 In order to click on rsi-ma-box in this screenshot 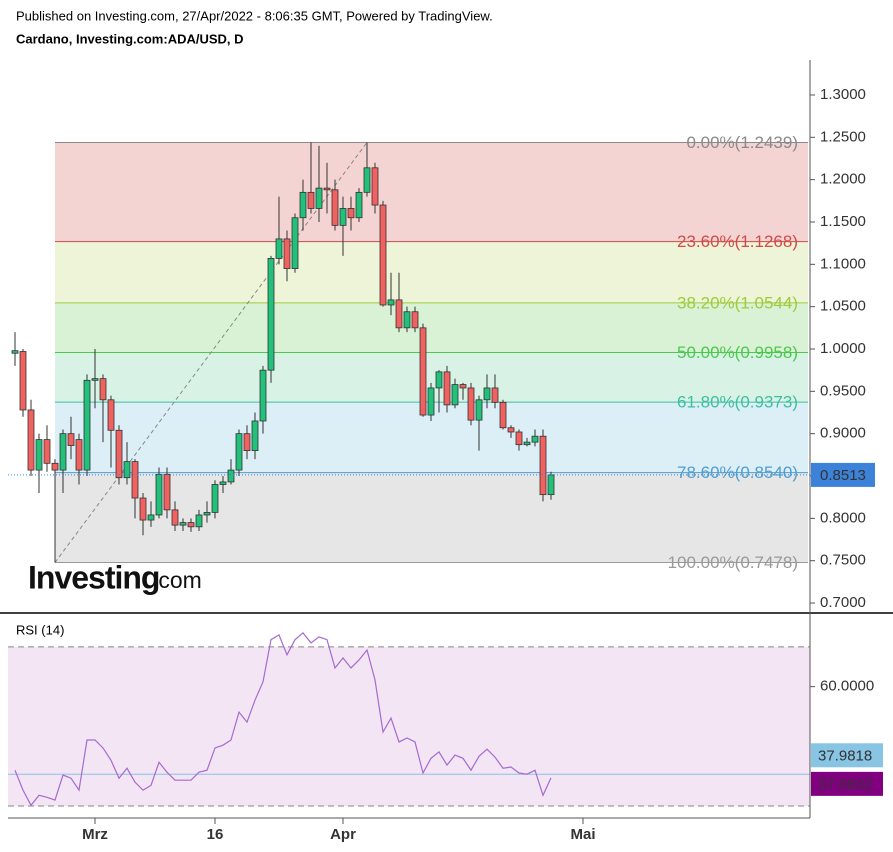, I will do `click(847, 755)`.